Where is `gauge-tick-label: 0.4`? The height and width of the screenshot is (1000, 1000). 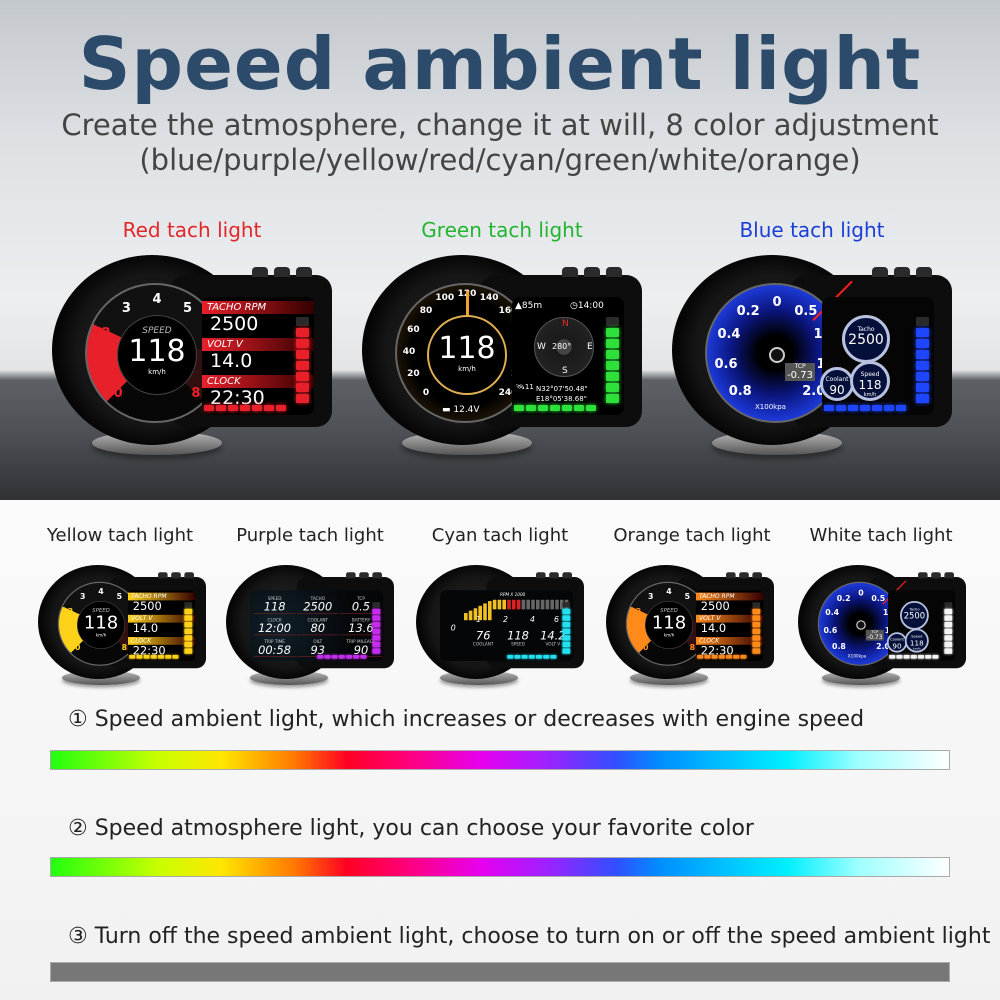
gauge-tick-label: 0.4 is located at coordinates (729, 335).